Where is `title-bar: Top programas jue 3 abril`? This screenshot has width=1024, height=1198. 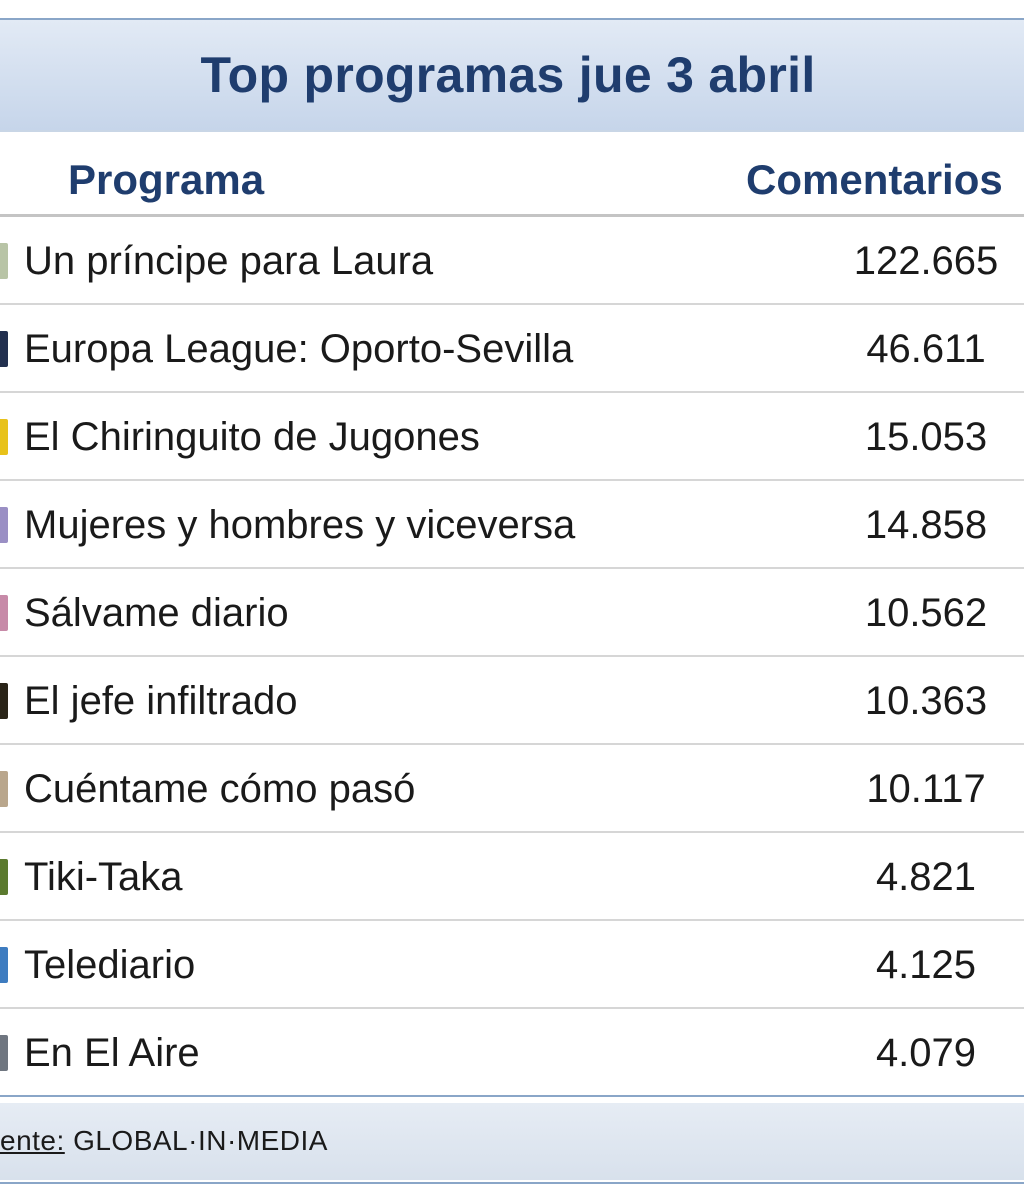
title-bar: Top programas jue 3 abril is located at coordinates (512, 76).